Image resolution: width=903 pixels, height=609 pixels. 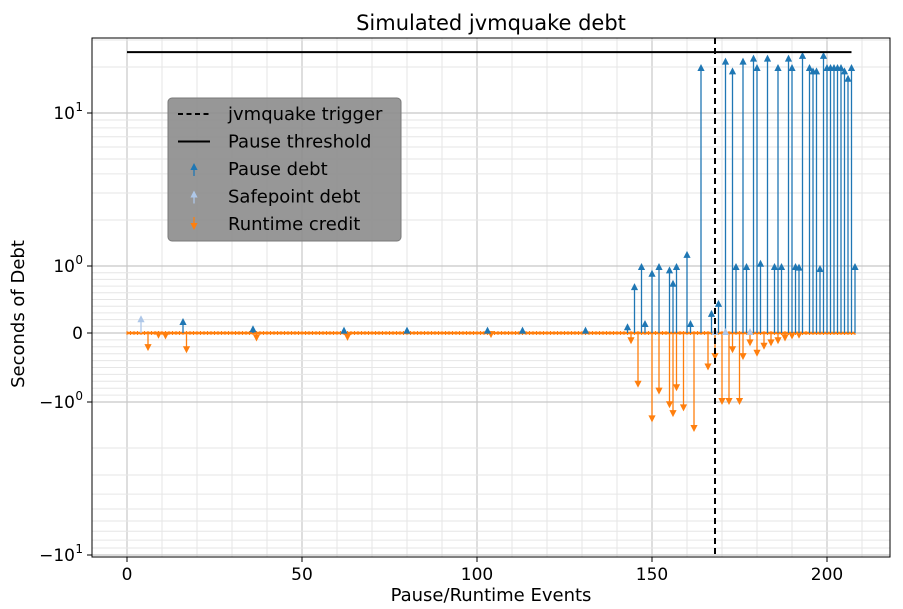 I want to click on x-tick-label: 50, so click(x=302, y=575).